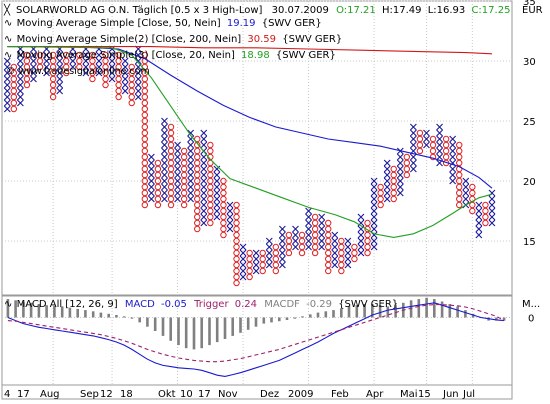 The image size is (550, 404). I want to click on price-tick-label: 15, so click(529, 242).